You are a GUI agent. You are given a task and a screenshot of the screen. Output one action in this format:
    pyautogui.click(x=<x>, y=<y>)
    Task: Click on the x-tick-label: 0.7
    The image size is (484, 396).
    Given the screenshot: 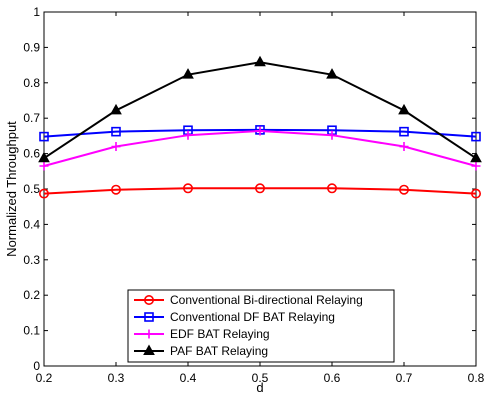 What is the action you would take?
    pyautogui.click(x=404, y=378)
    